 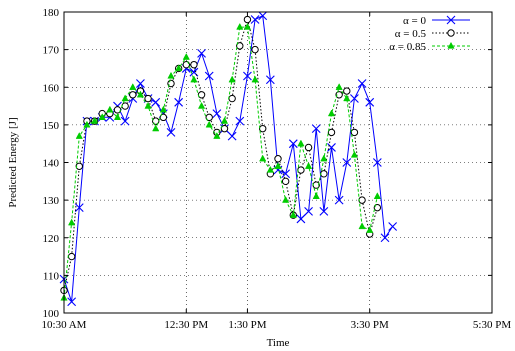 I want to click on y-tick-label: 130, so click(x=51, y=201).